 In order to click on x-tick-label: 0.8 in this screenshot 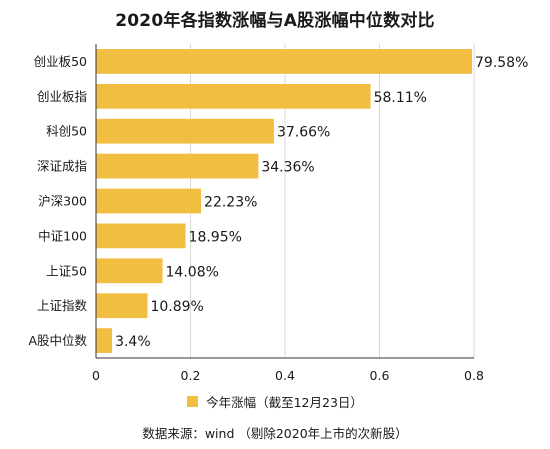, I will do `click(474, 375)`.